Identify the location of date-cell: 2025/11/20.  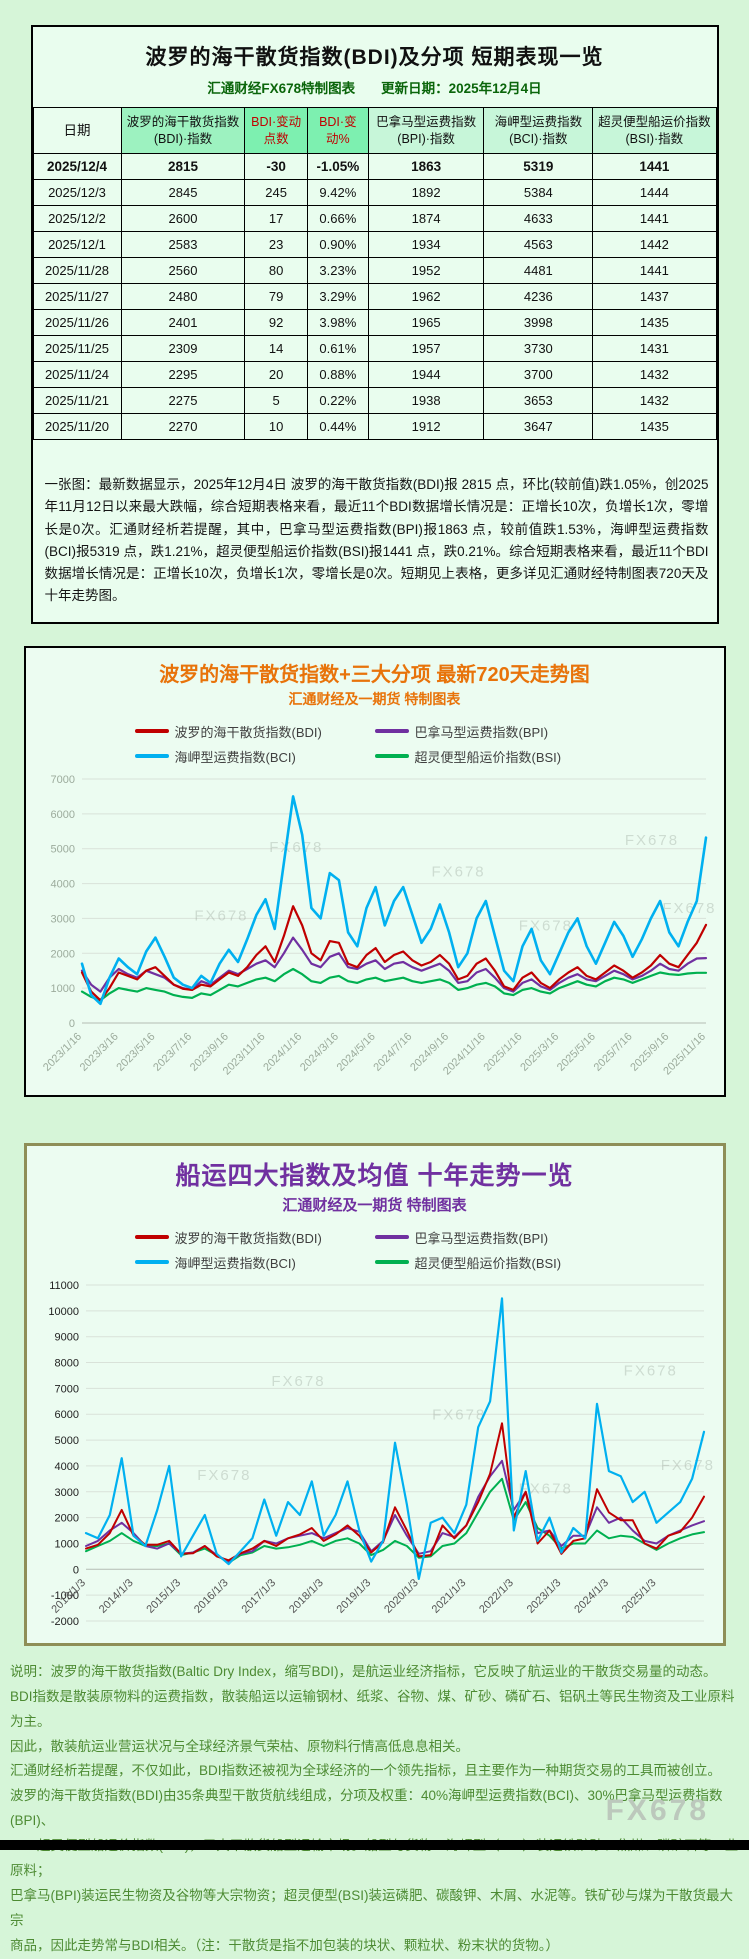
(77, 426).